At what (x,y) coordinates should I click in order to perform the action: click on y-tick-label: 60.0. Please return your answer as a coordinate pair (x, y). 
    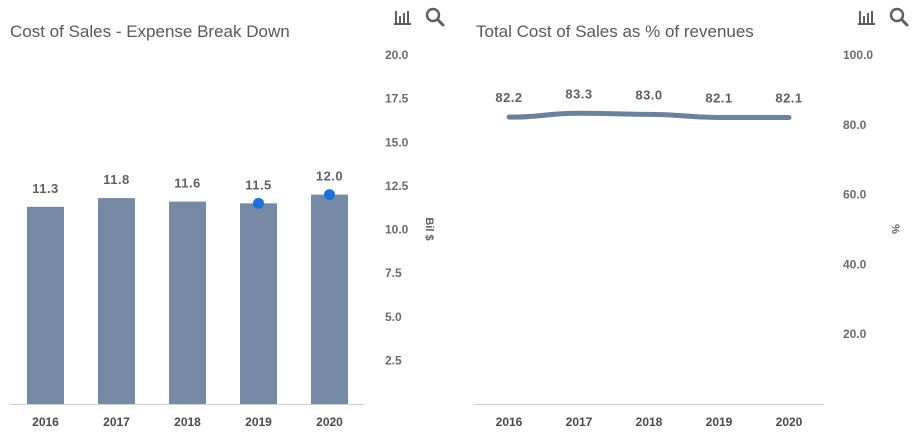
    Looking at the image, I should click on (855, 195).